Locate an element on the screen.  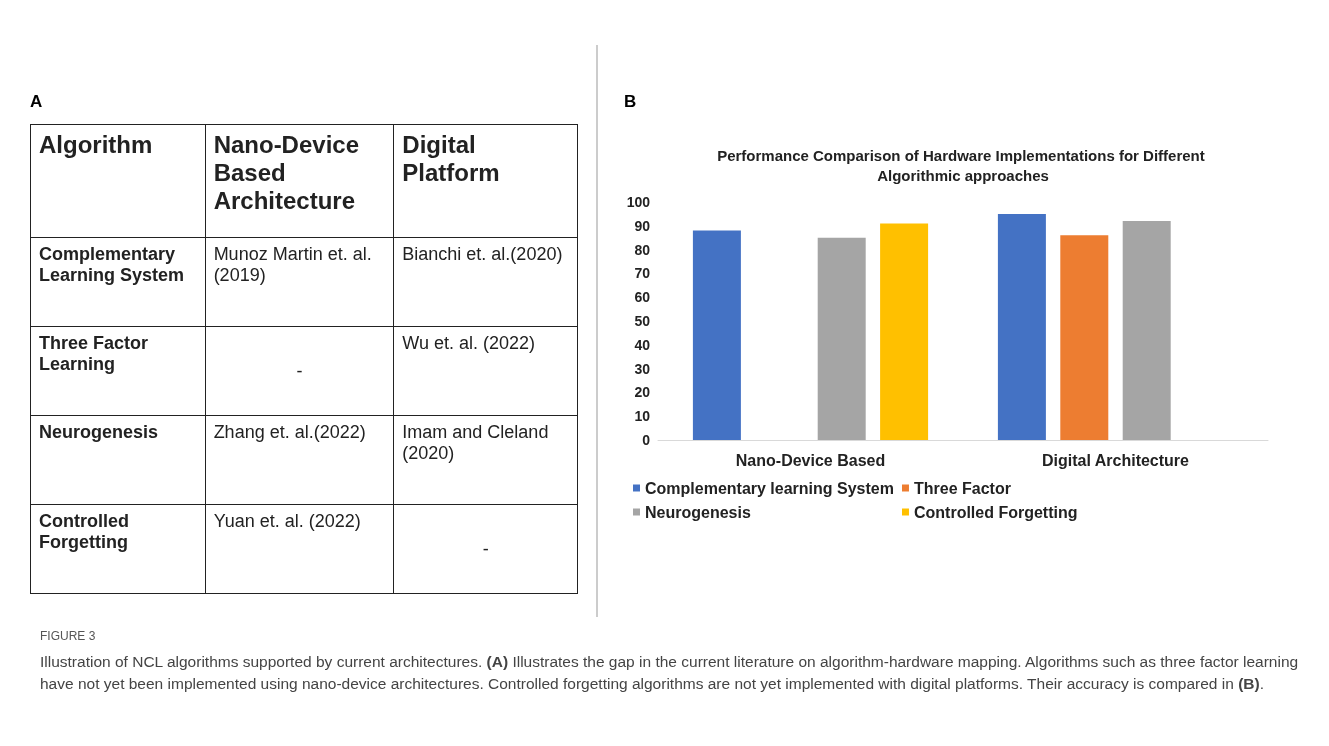
y-tick-label: 70 is located at coordinates (642, 273).